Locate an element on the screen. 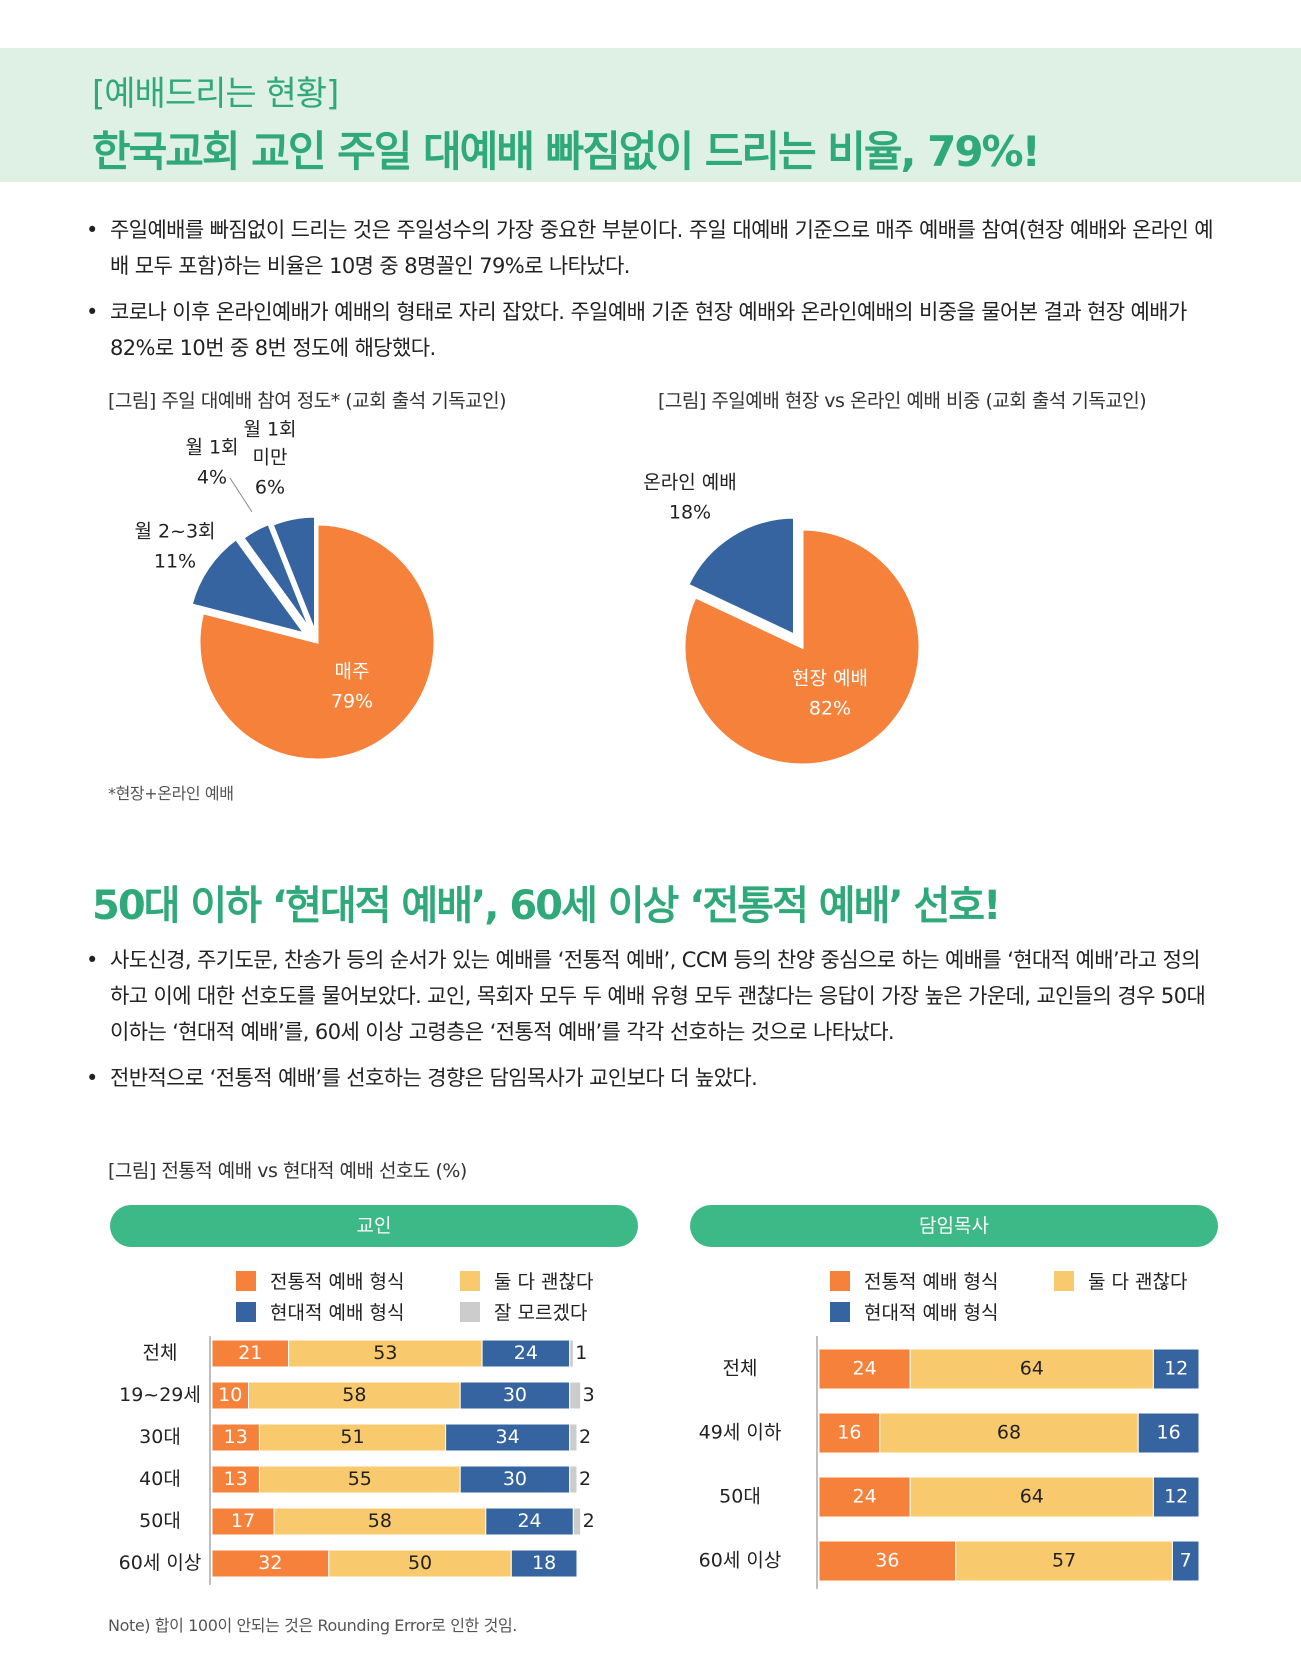  legend-item: 둘 다 괜찮다 is located at coordinates (1120, 1280).